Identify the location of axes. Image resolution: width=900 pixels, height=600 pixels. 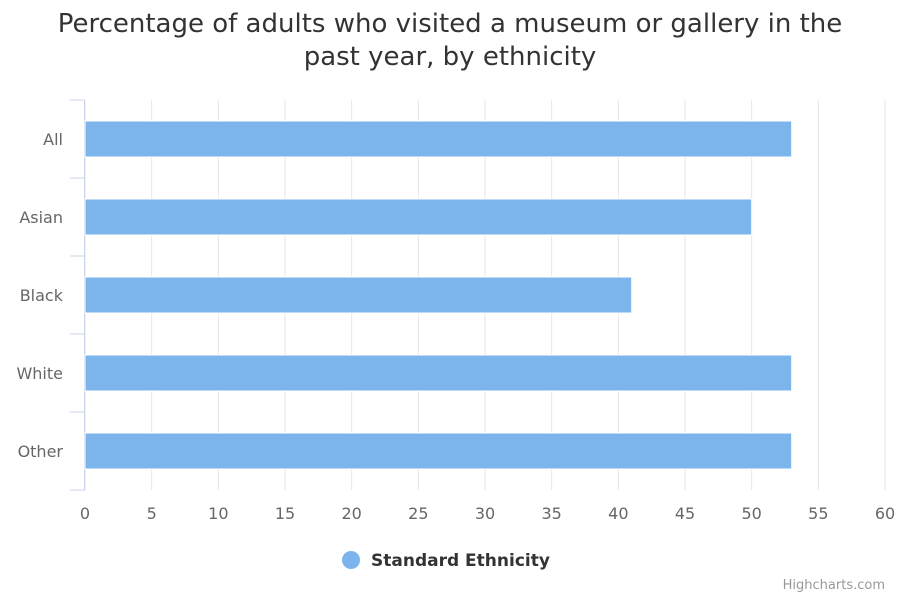
(77, 295).